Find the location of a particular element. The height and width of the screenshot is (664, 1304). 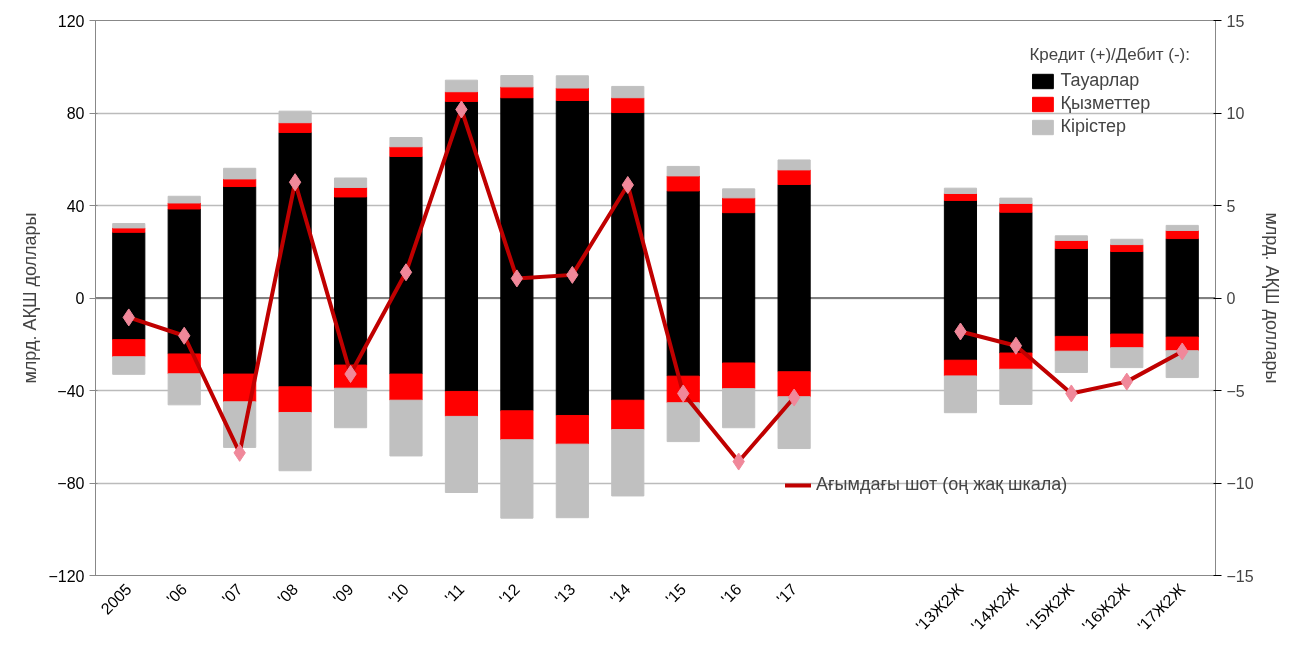

y-tick-label: −120 is located at coordinates (66, 576).